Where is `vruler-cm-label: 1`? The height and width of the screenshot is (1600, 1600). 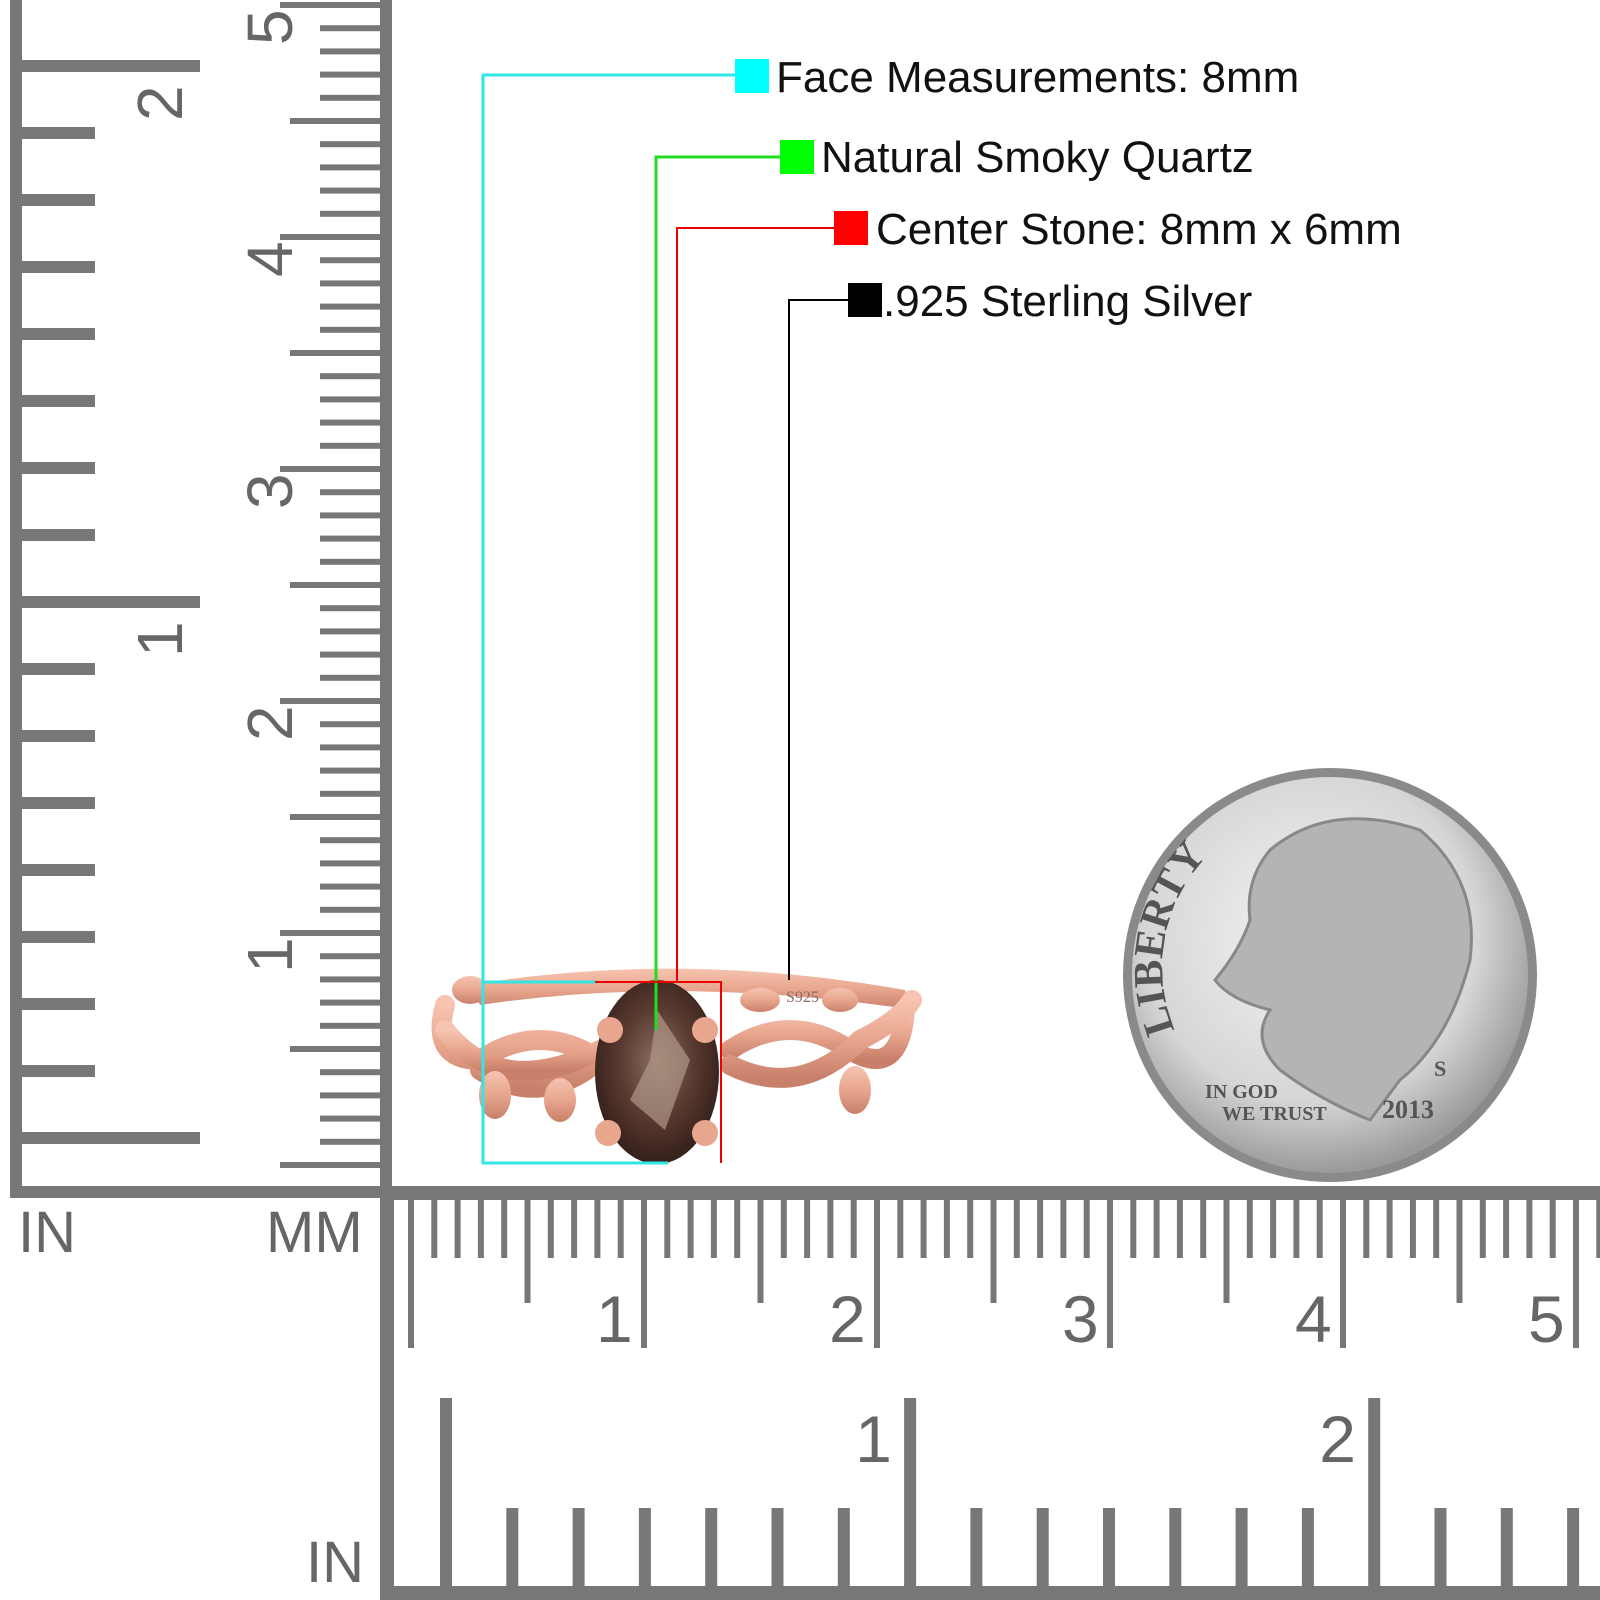
vruler-cm-label: 1 is located at coordinates (270, 955).